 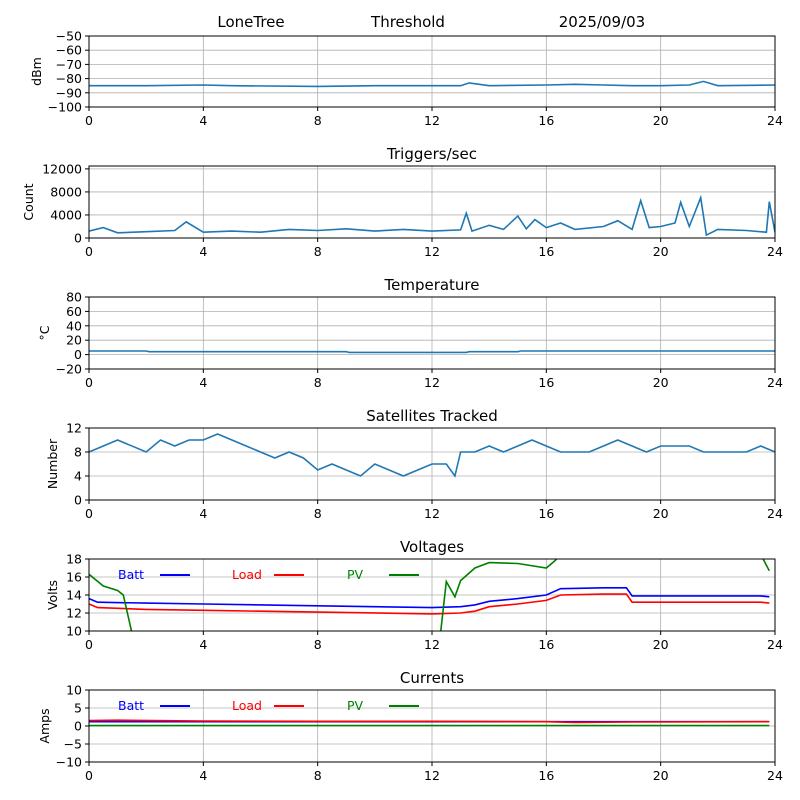 What do you see at coordinates (69, 78) in the screenshot?
I see `y-tick-label: −80` at bounding box center [69, 78].